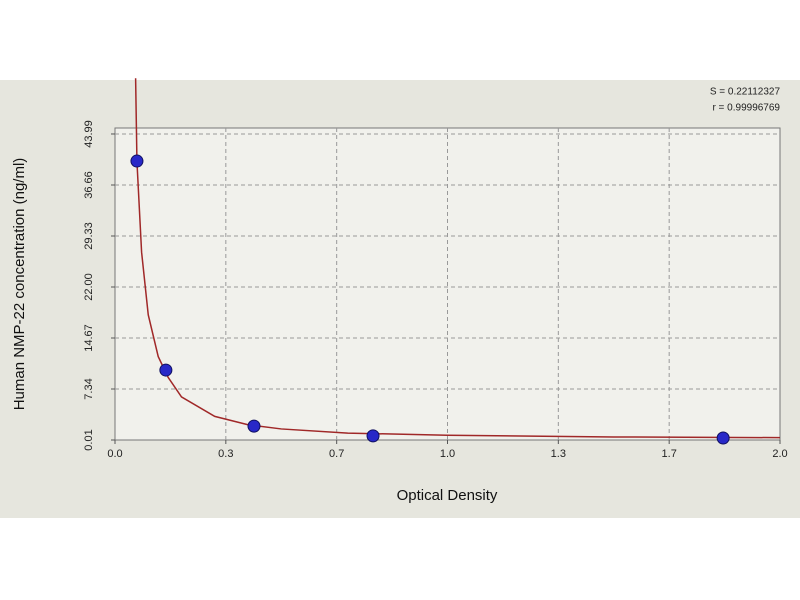 This screenshot has width=800, height=600. Describe the element at coordinates (89, 134) in the screenshot. I see `y-tick-label: 43.99` at that location.